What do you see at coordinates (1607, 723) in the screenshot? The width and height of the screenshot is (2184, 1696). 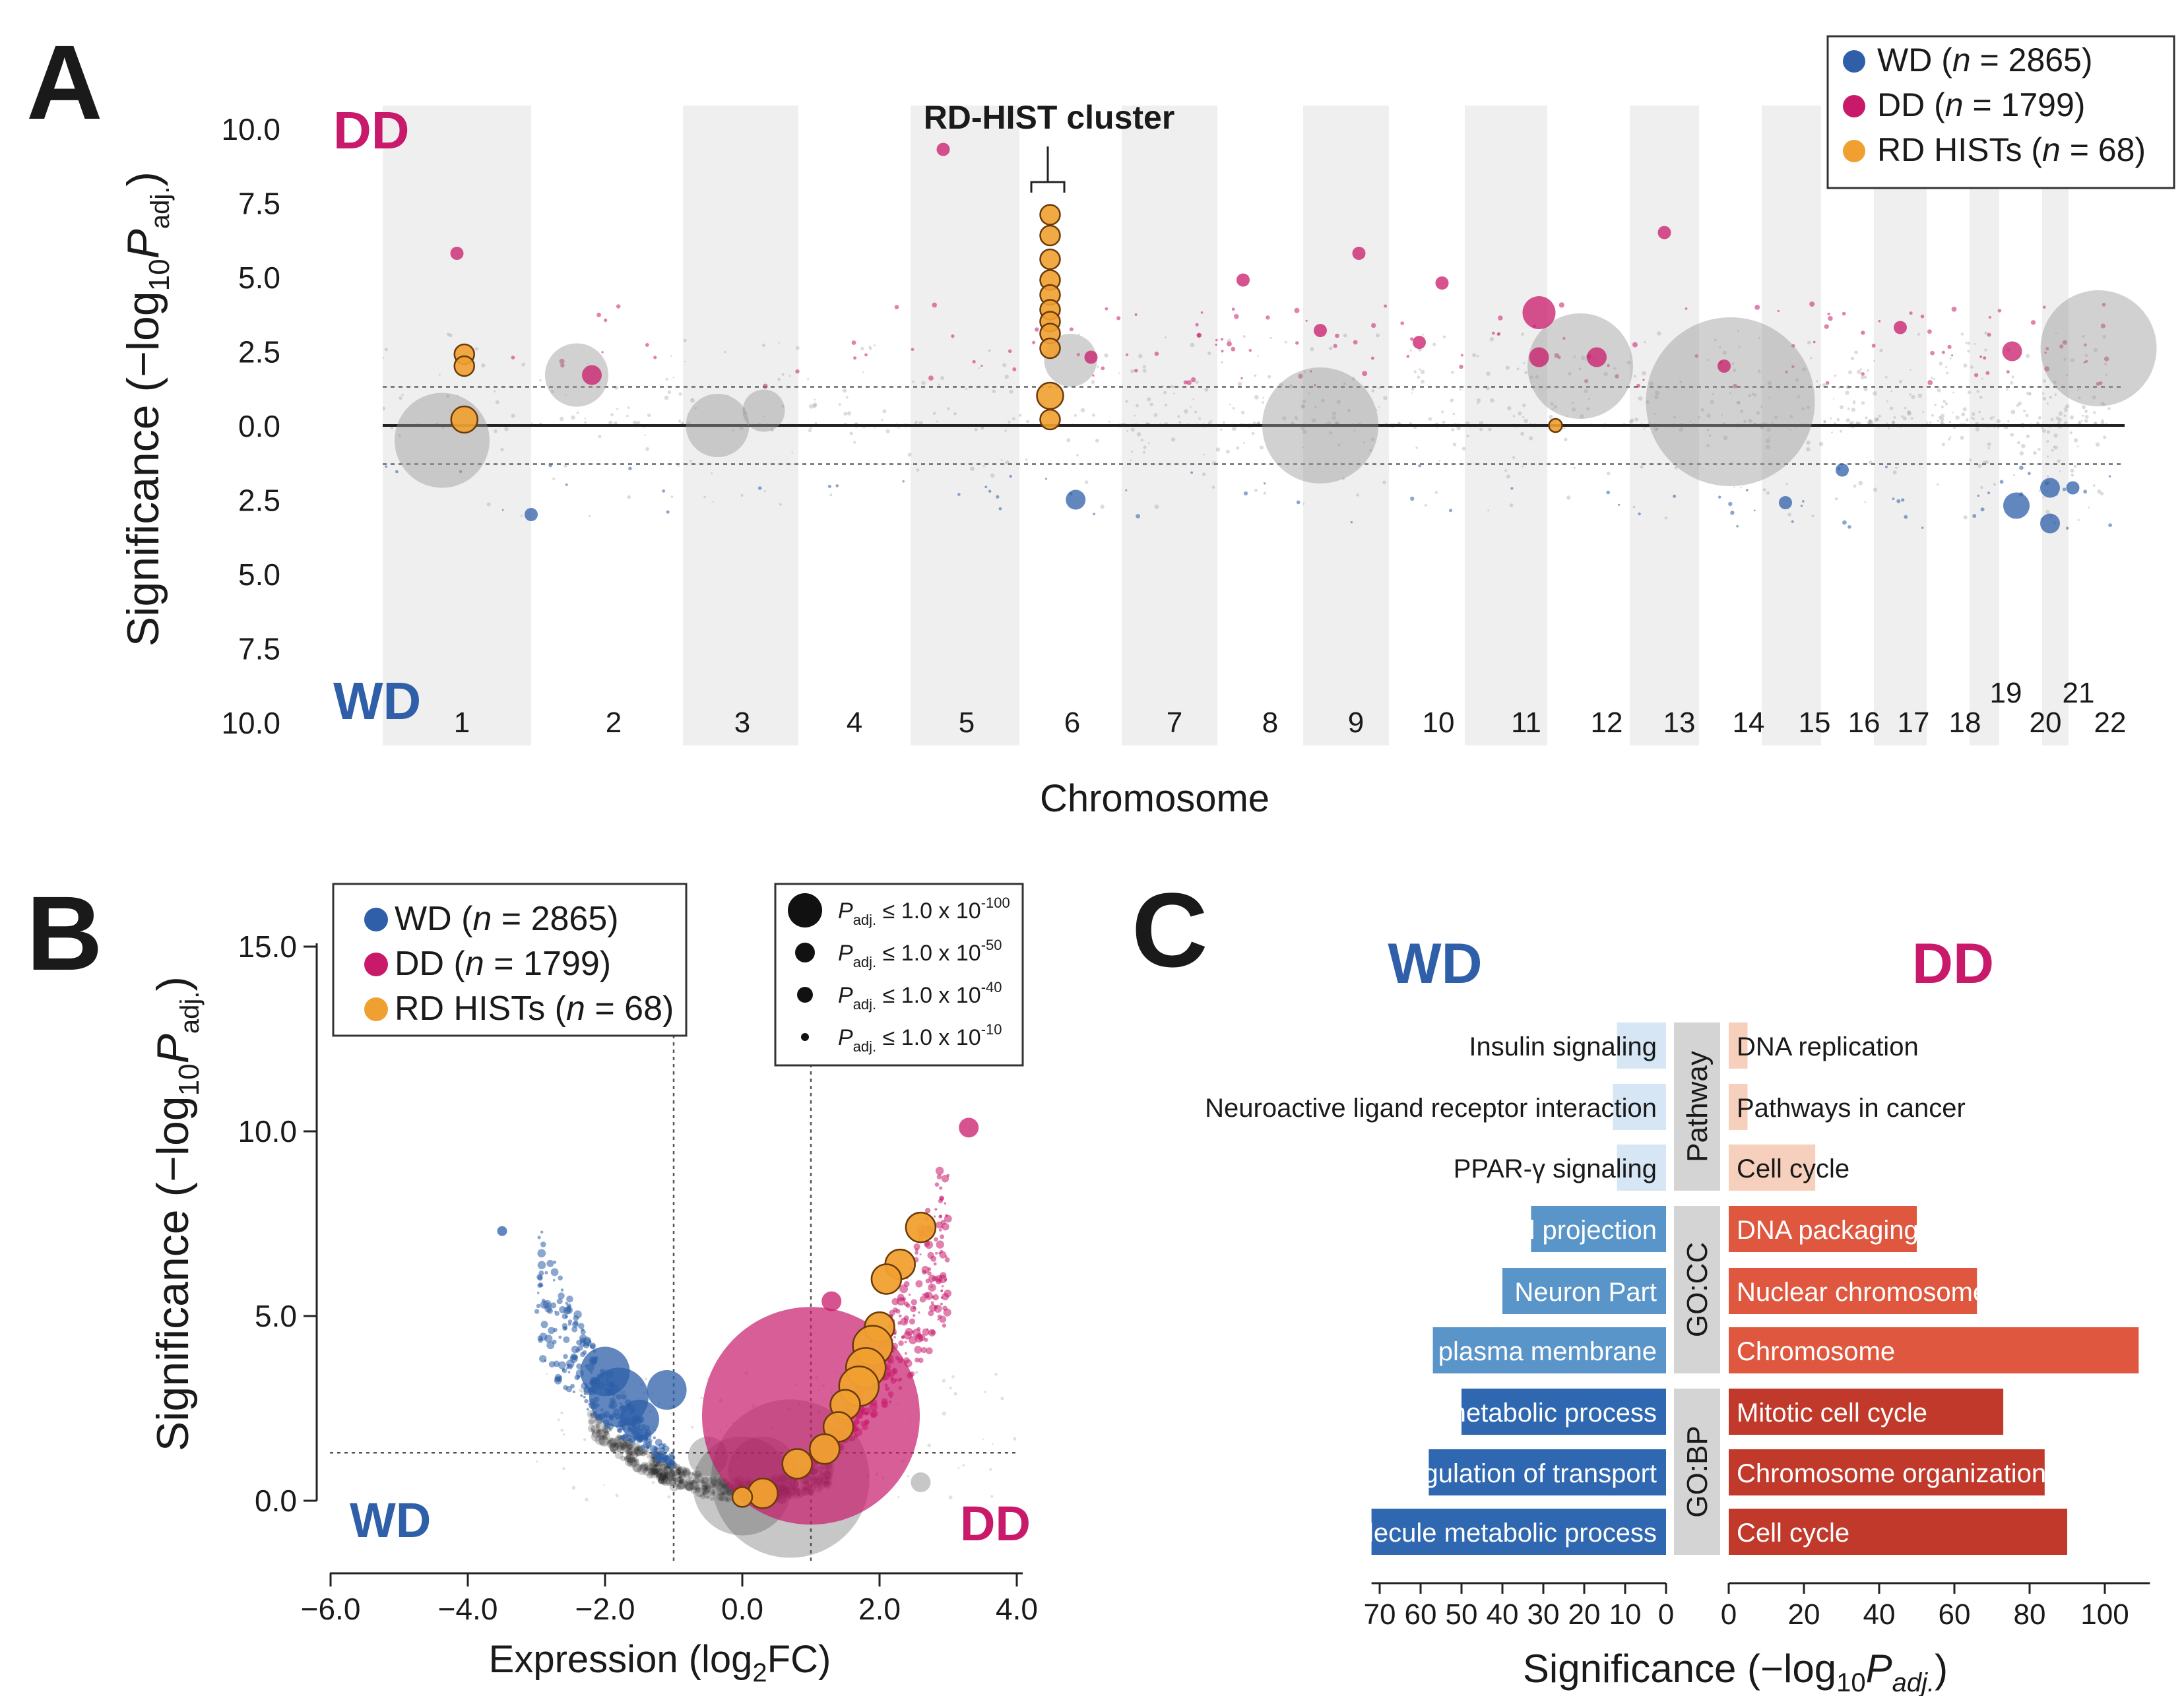 I see `chromosome-label-12: 12` at bounding box center [1607, 723].